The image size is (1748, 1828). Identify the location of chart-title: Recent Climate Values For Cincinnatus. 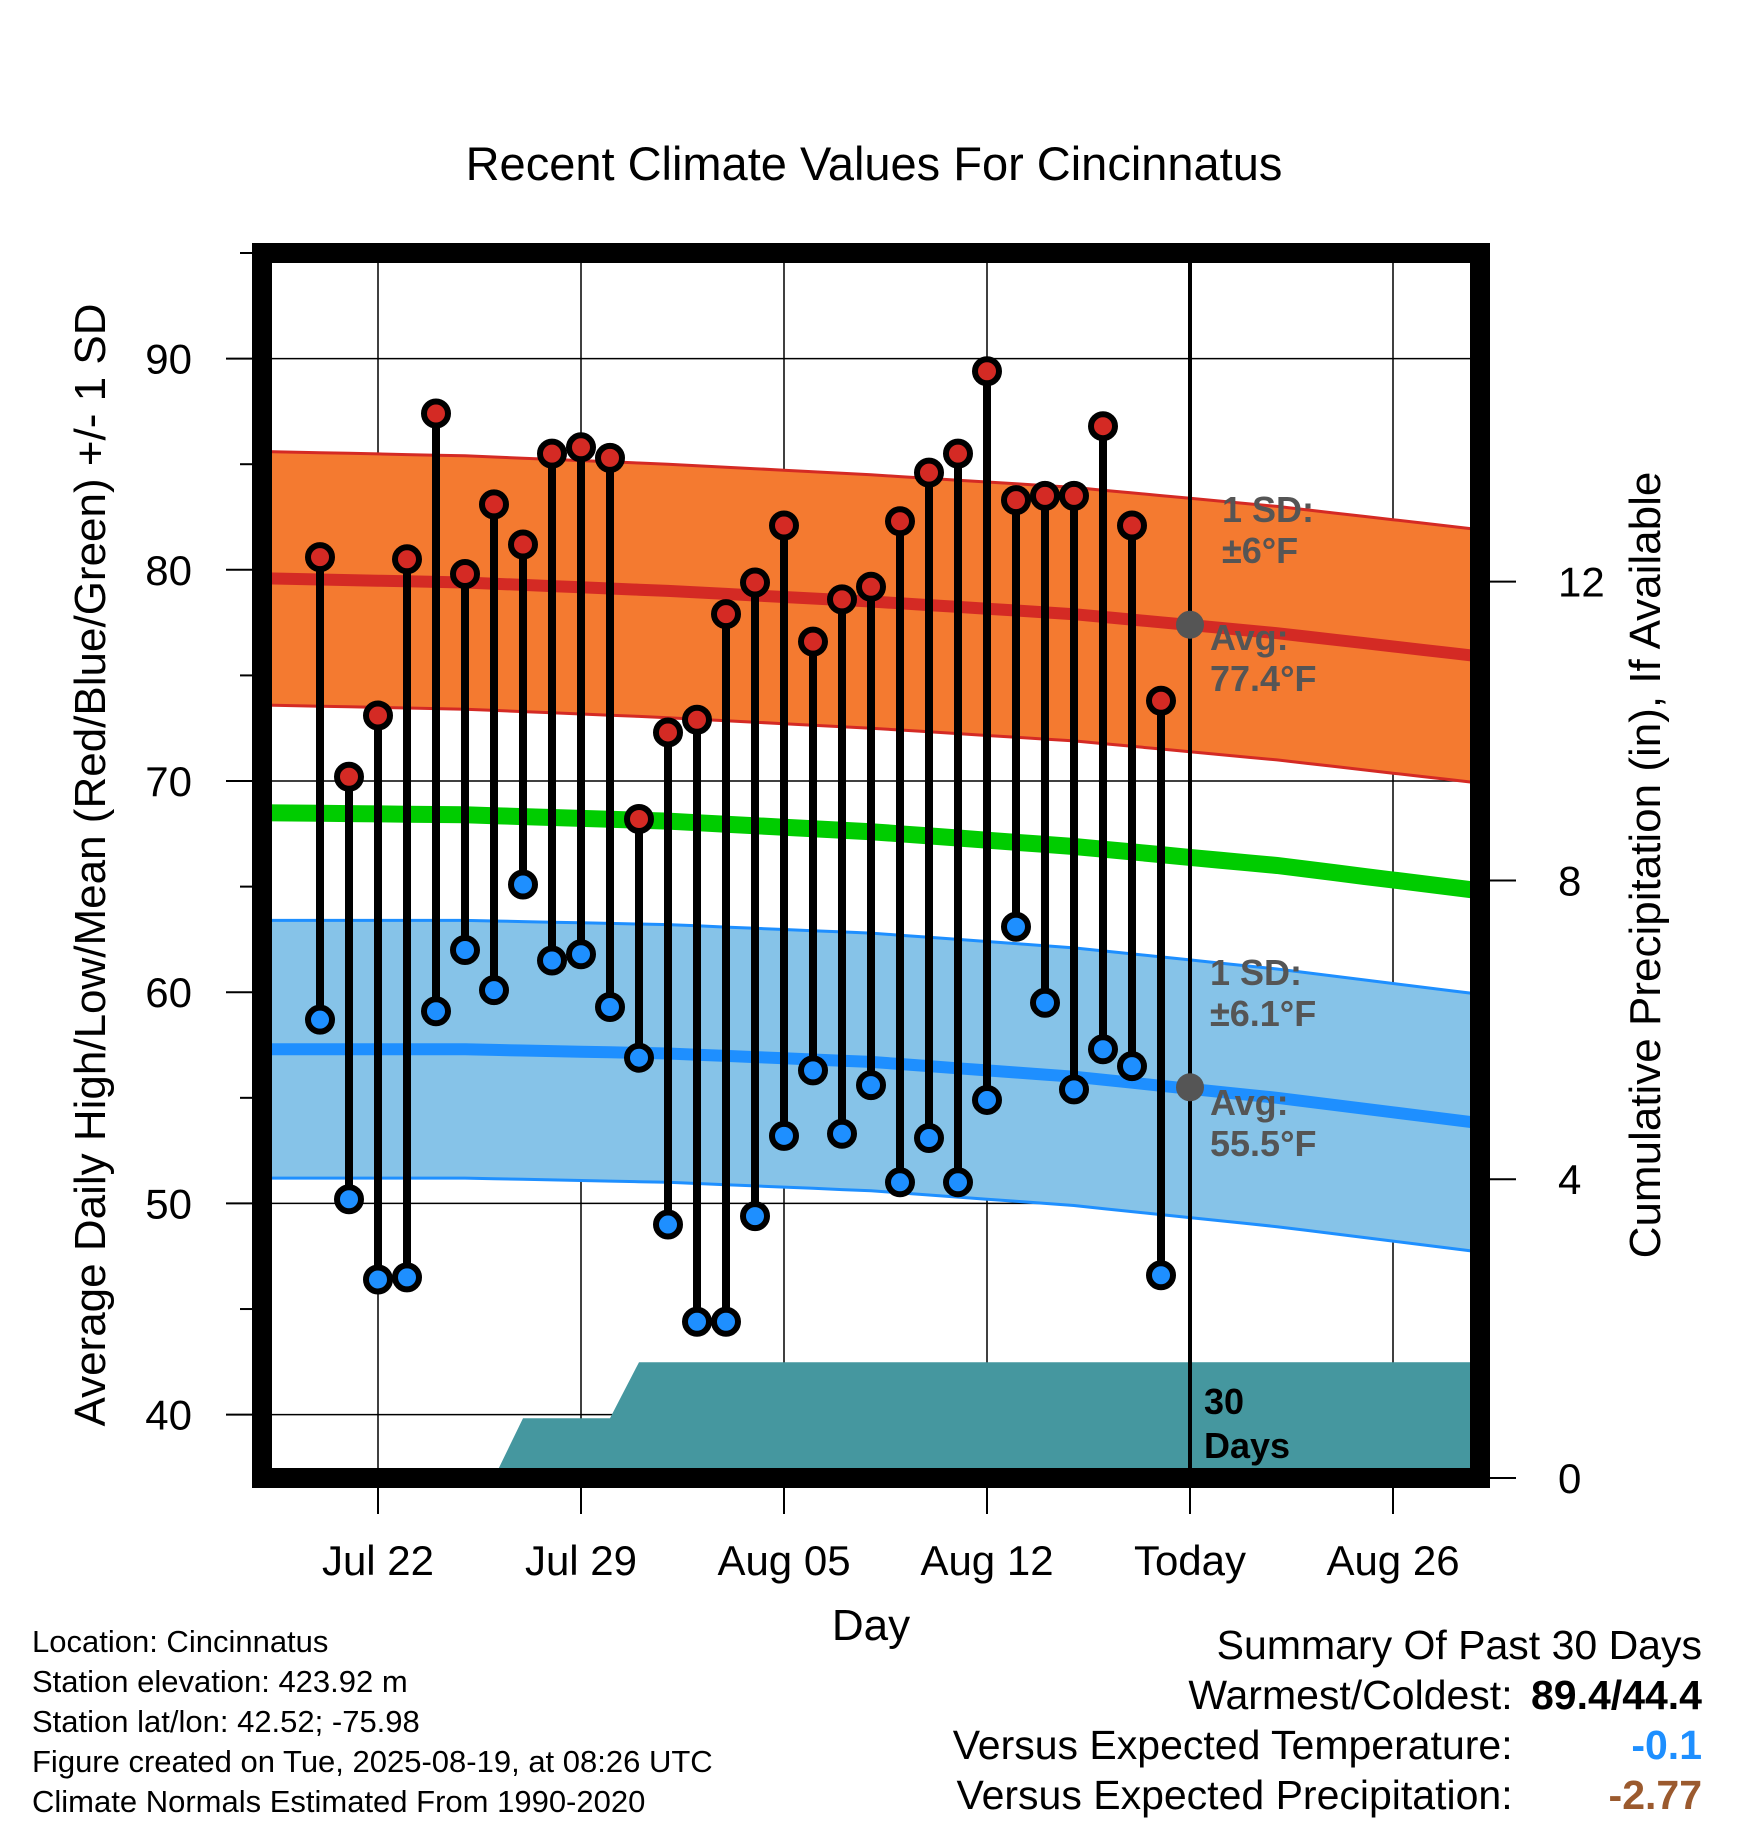
(874, 163).